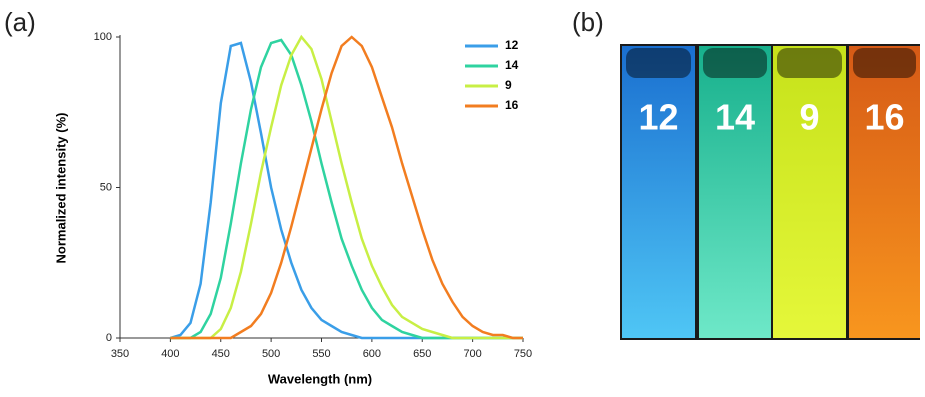  Describe the element at coordinates (735, 117) in the screenshot. I see `vial-label: 14` at that location.